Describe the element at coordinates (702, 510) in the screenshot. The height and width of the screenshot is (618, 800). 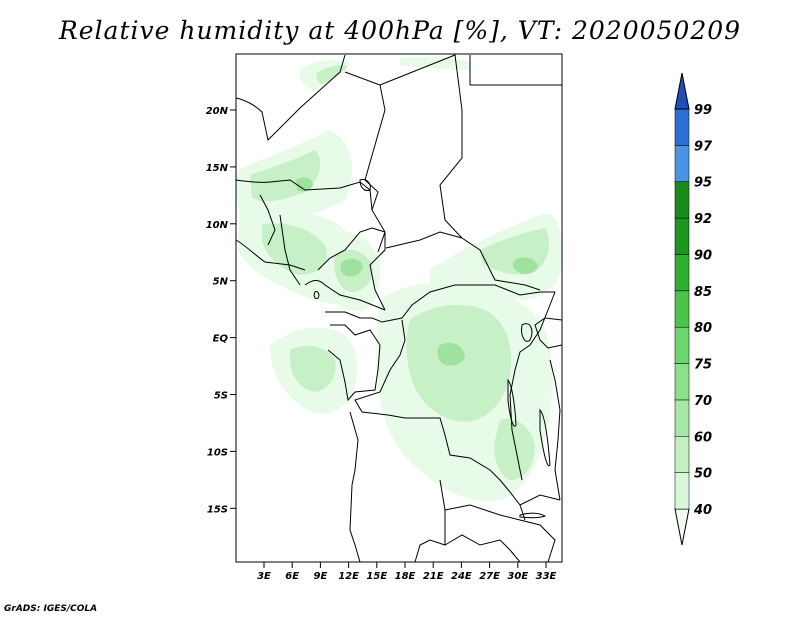
I see `colorbar-label: 40` at that location.